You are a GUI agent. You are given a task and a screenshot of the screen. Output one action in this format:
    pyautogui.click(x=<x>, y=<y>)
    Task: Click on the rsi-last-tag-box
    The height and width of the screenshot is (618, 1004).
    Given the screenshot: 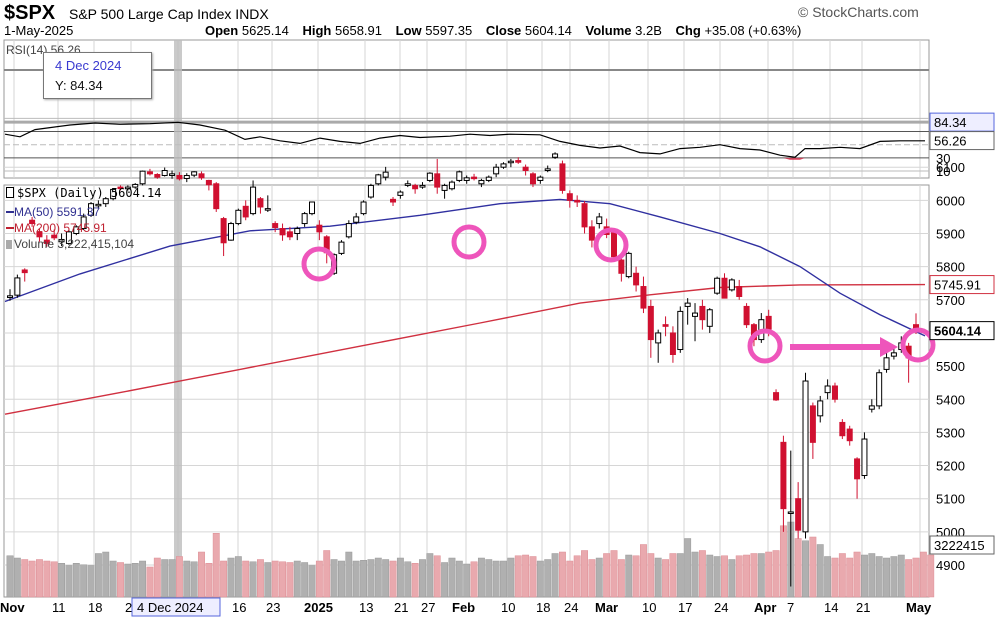 What is the action you would take?
    pyautogui.click(x=962, y=141)
    